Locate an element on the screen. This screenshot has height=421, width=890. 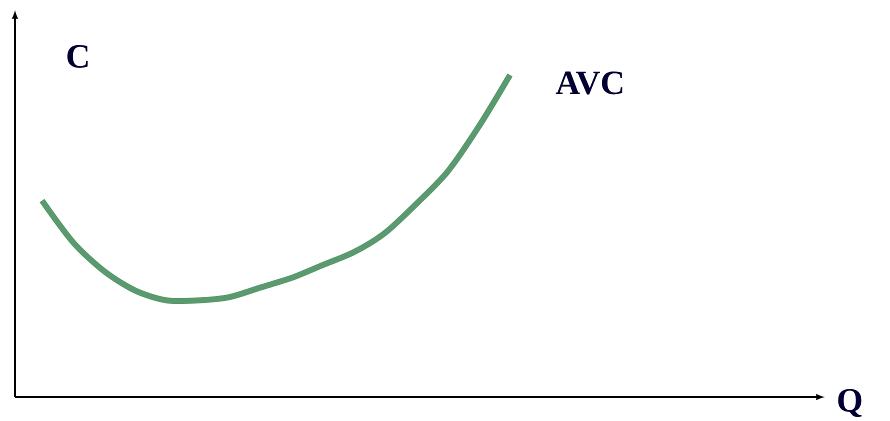
y-axis-title: C is located at coordinates (77, 56).